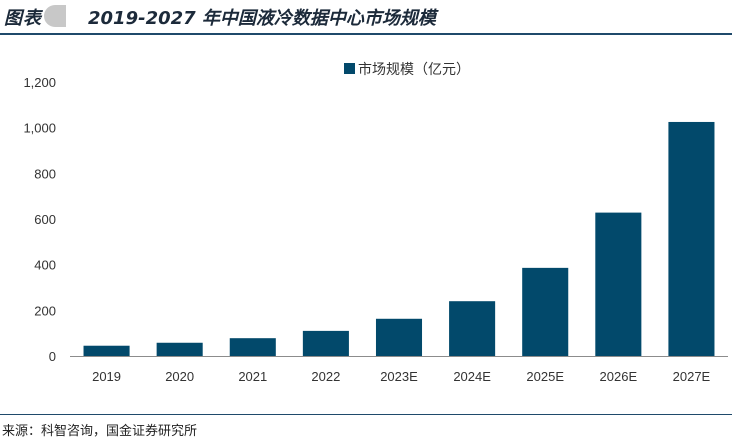 This screenshot has width=732, height=442. What do you see at coordinates (545, 376) in the screenshot?
I see `x-tick-label: 2025E` at bounding box center [545, 376].